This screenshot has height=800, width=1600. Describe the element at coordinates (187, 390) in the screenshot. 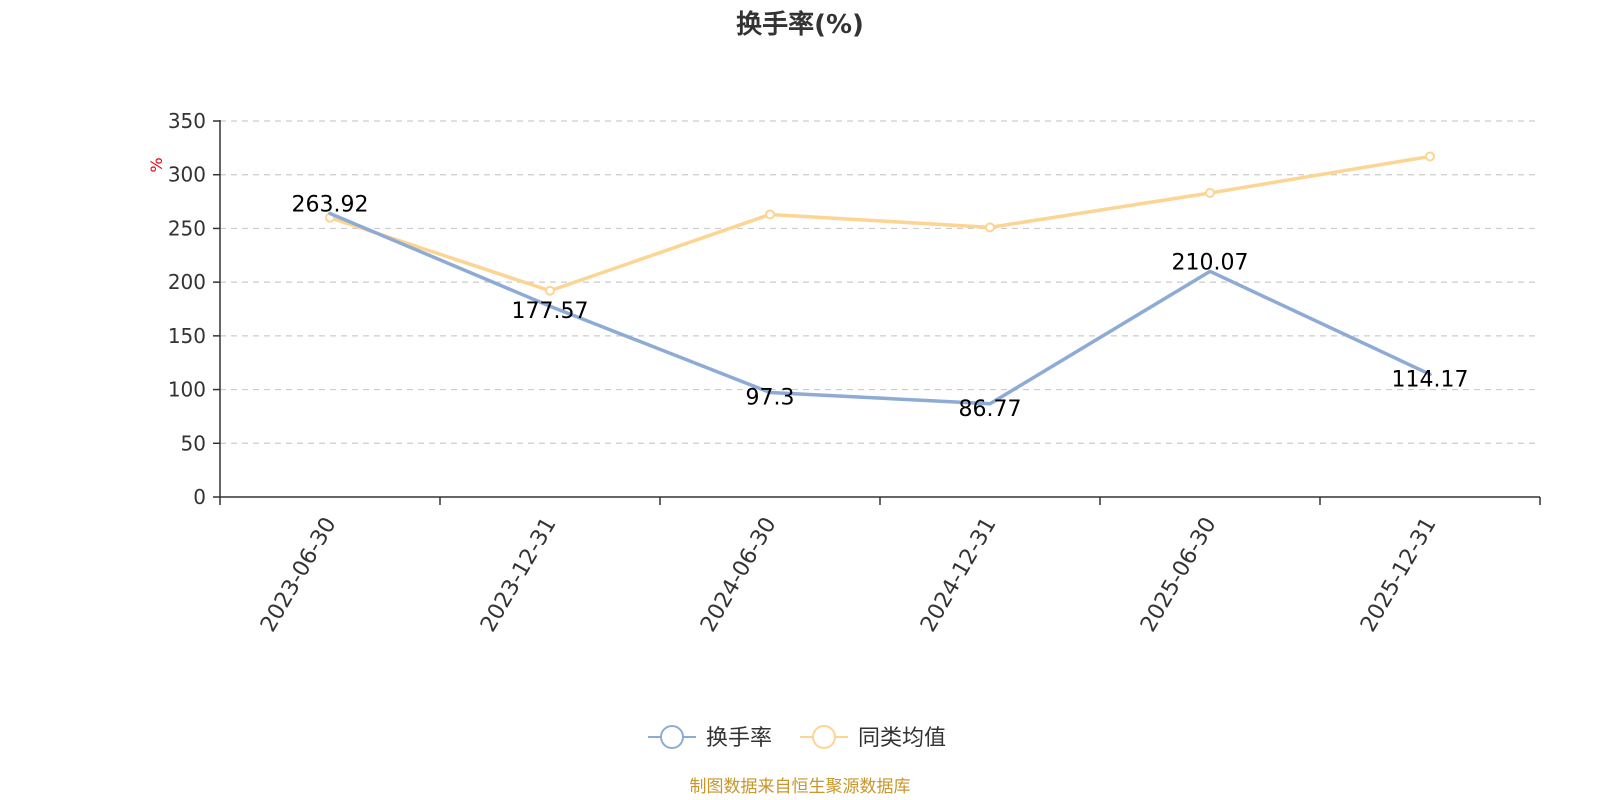

I see `y-tick-label: 100` at that location.